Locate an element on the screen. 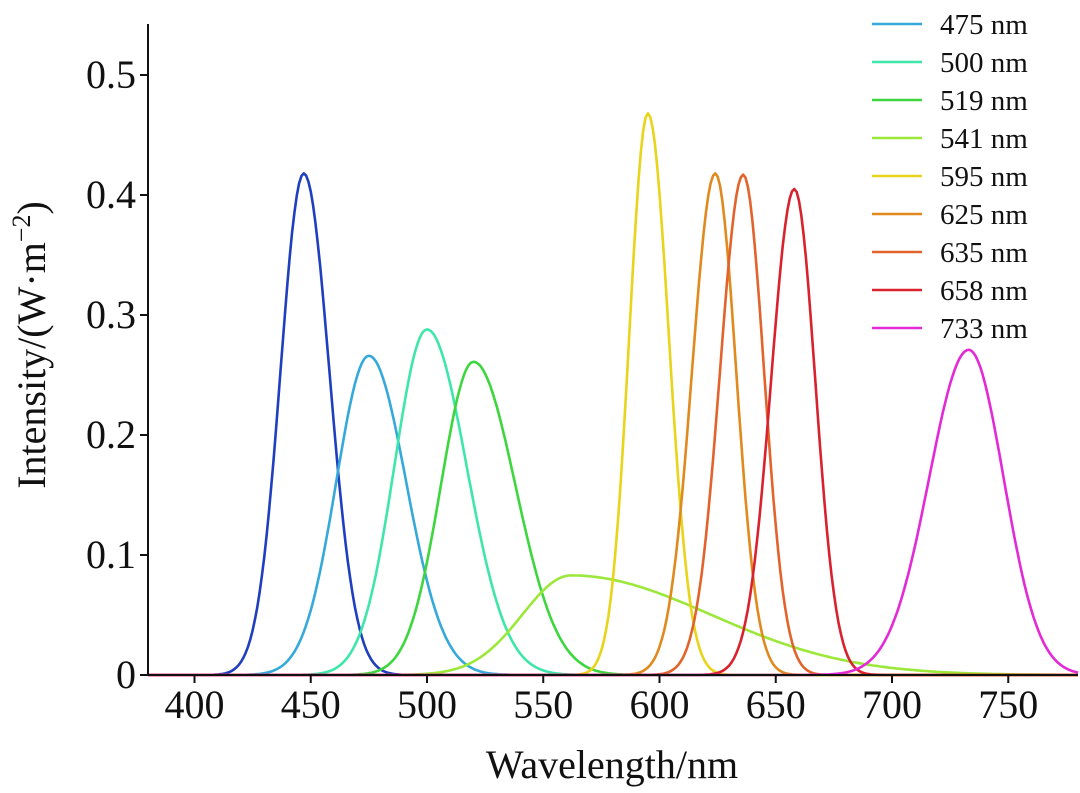  x-tick-label: 700 is located at coordinates (892, 704).